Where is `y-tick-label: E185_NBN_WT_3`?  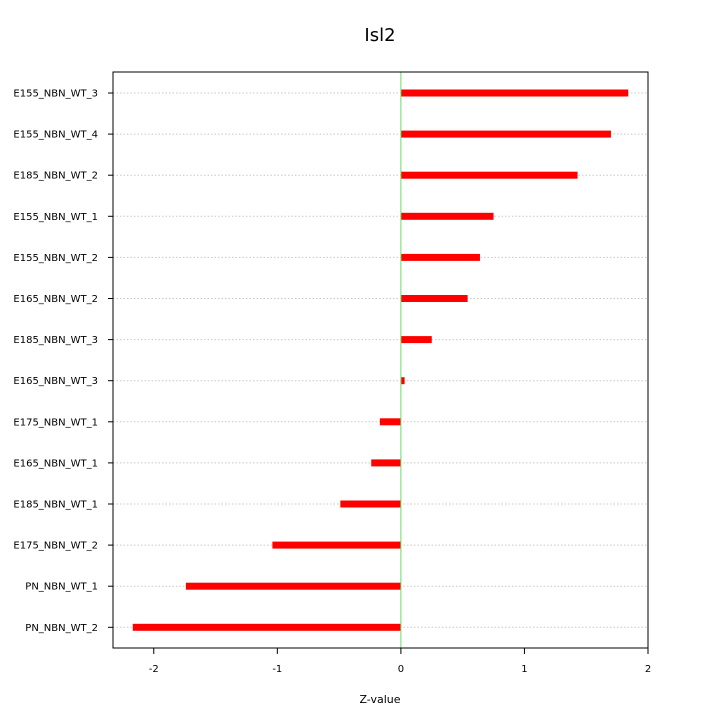
y-tick-label: E185_NBN_WT_3 is located at coordinates (55, 340).